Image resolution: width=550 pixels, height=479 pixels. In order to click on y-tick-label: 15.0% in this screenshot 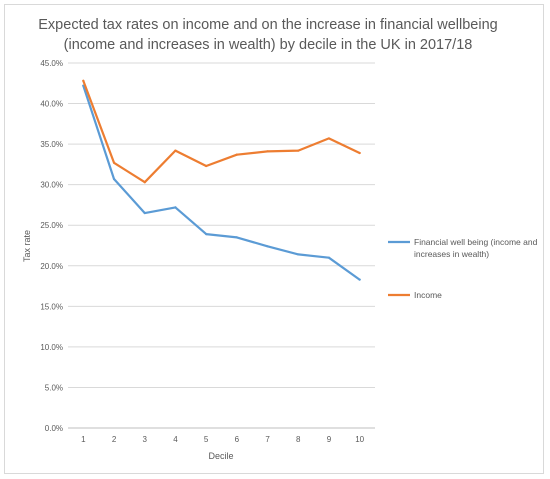, I will do `click(51, 306)`.